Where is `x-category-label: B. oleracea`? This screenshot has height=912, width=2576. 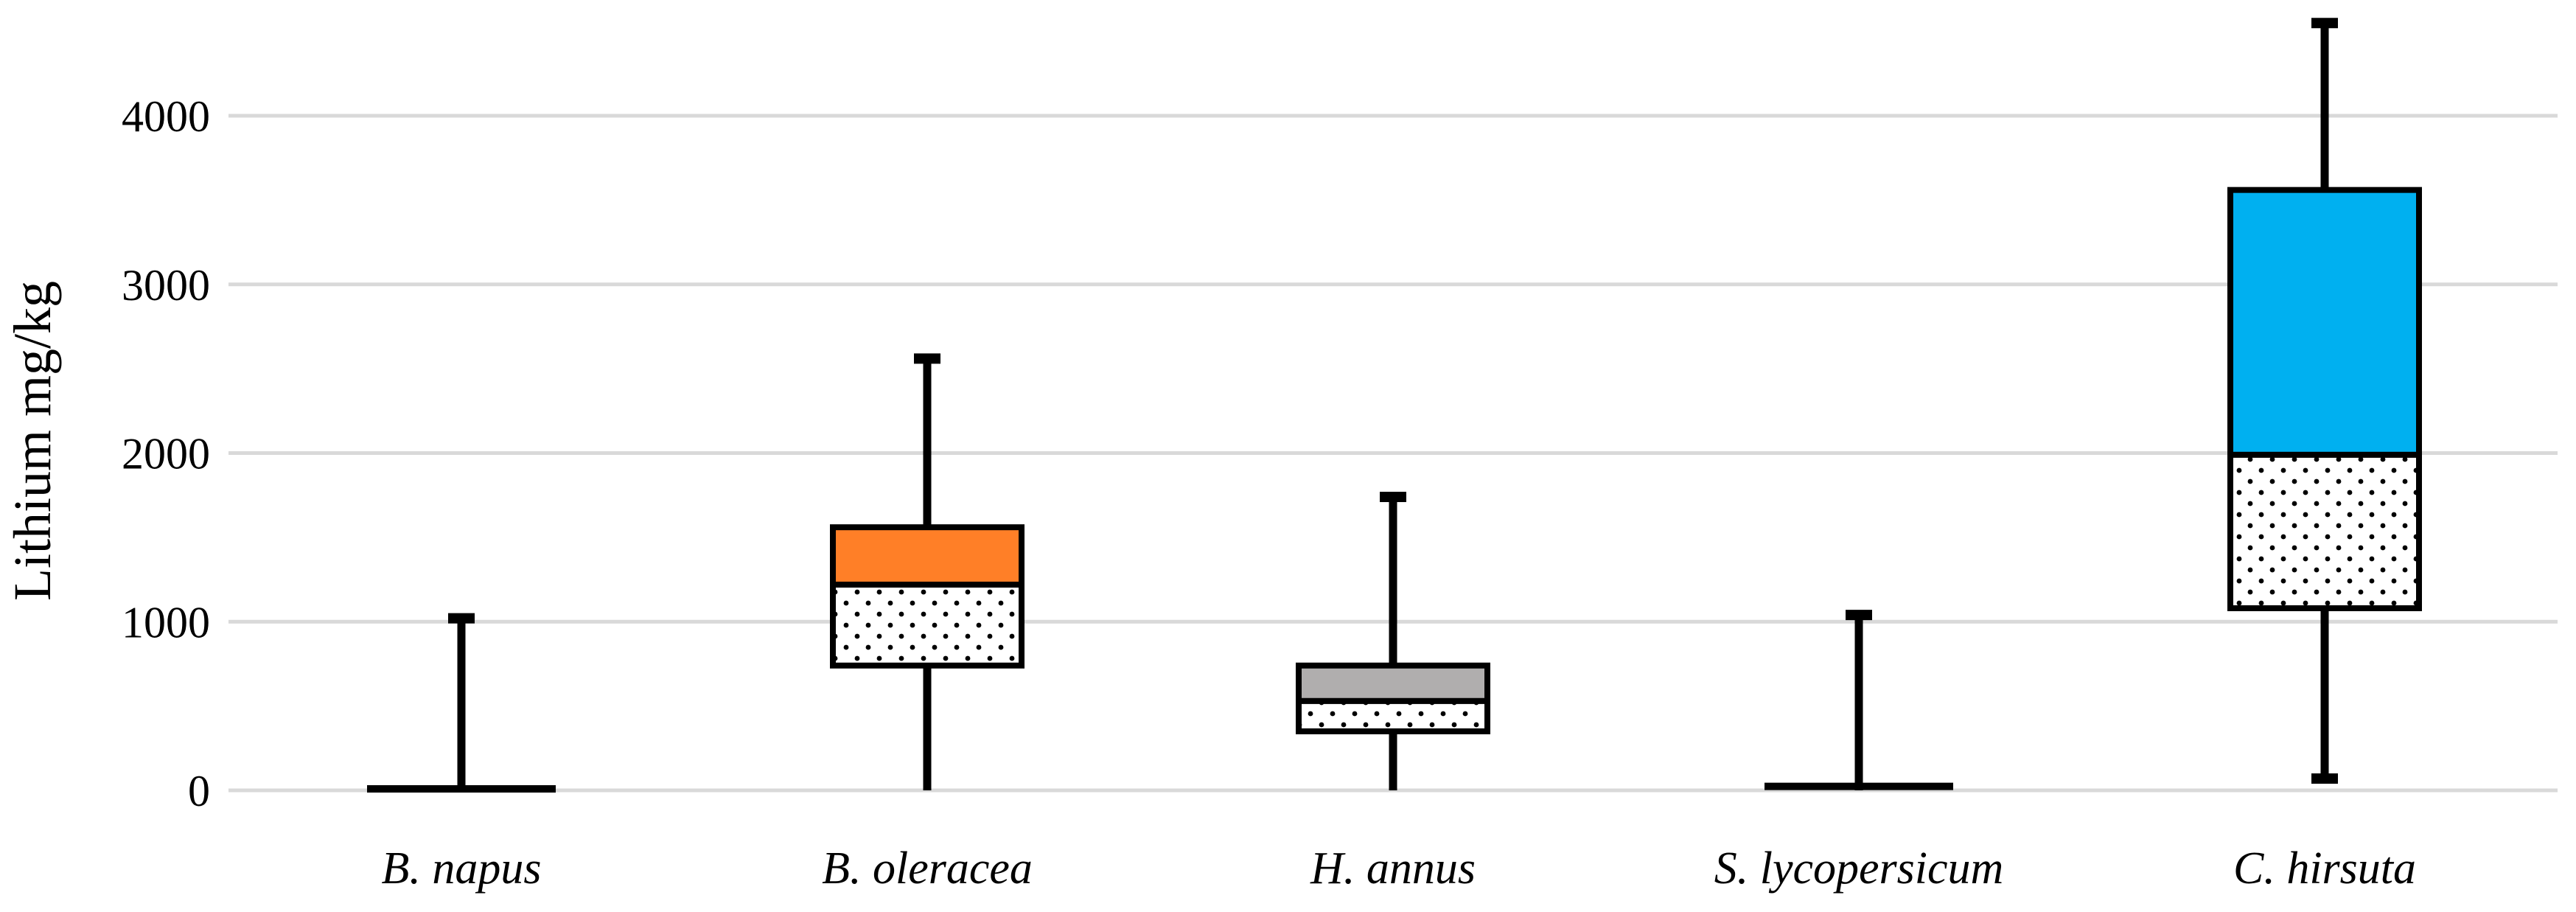
x-category-label: B. oleracea is located at coordinates (927, 868).